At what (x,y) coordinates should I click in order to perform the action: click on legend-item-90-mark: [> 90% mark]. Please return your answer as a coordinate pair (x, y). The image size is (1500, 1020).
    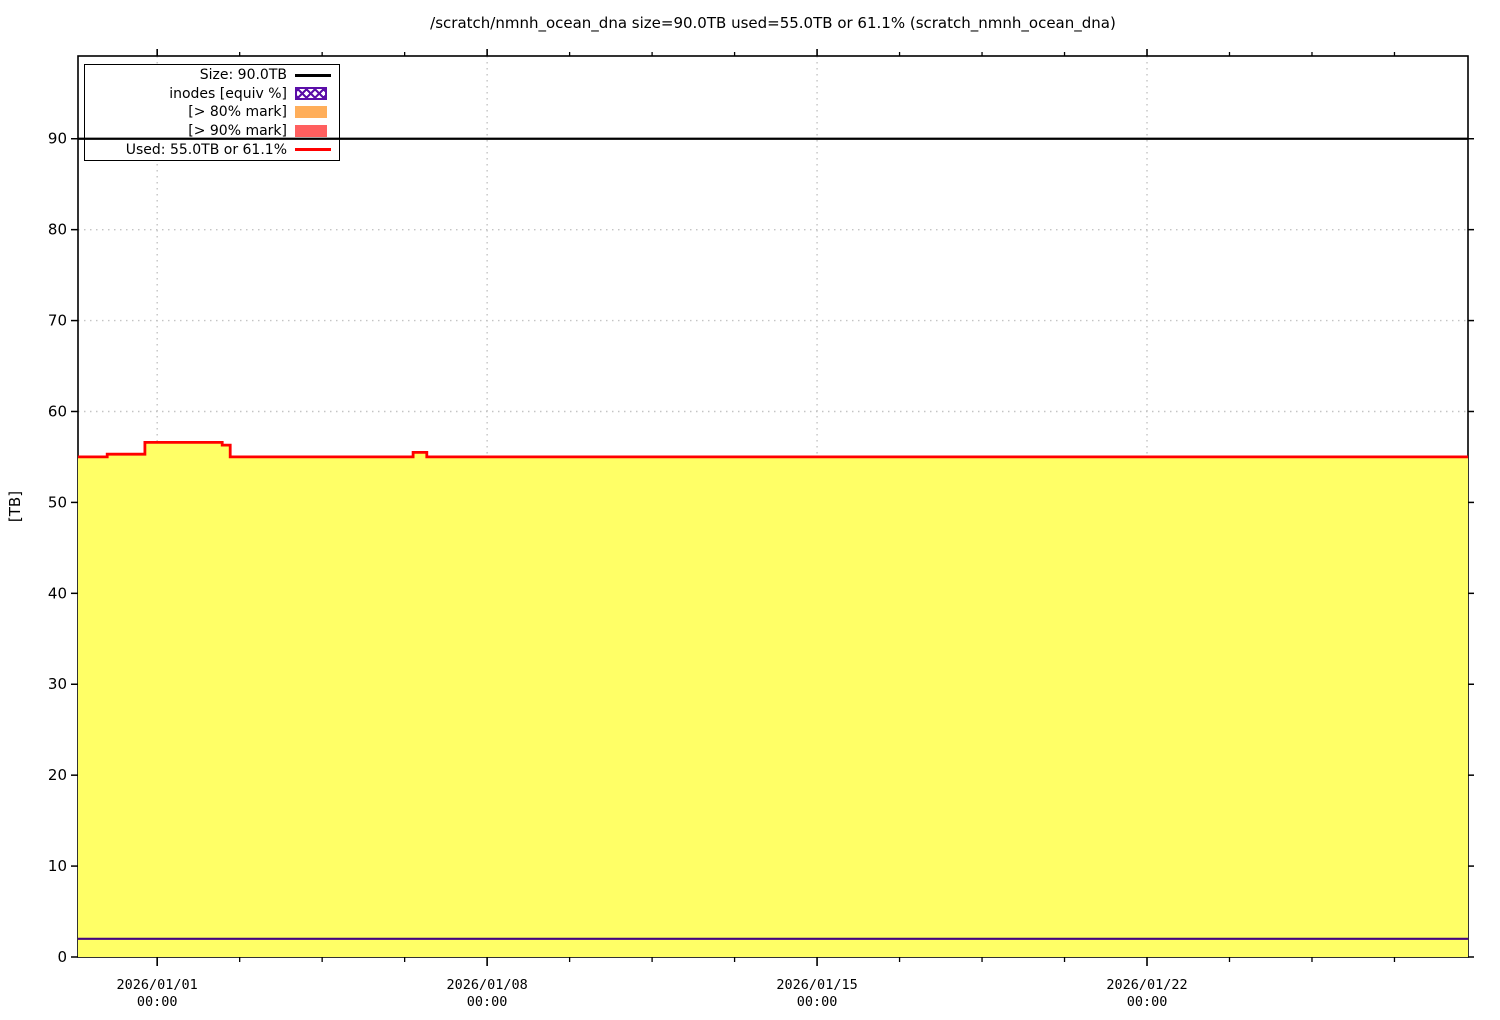
    Looking at the image, I should click on (210, 131).